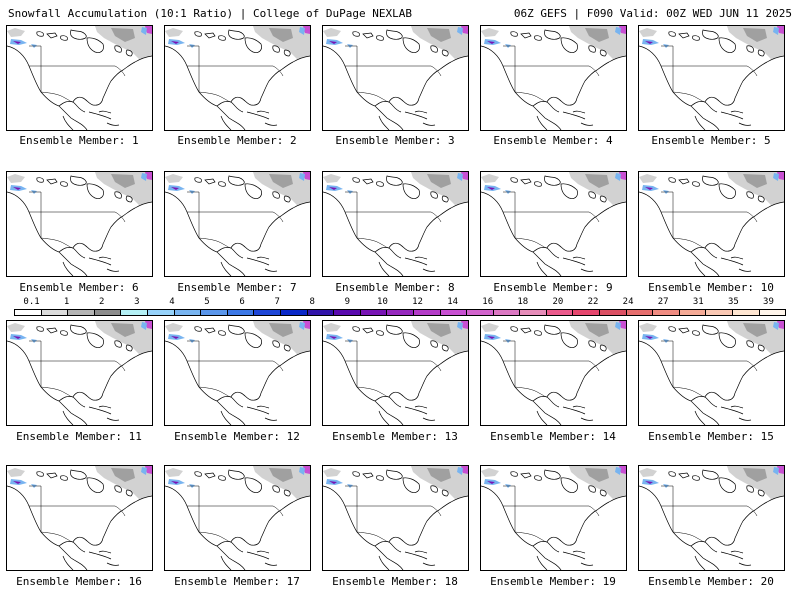  What do you see at coordinates (711, 436) in the screenshot?
I see `ensemble-member-label: Ensemble Member: 15` at bounding box center [711, 436].